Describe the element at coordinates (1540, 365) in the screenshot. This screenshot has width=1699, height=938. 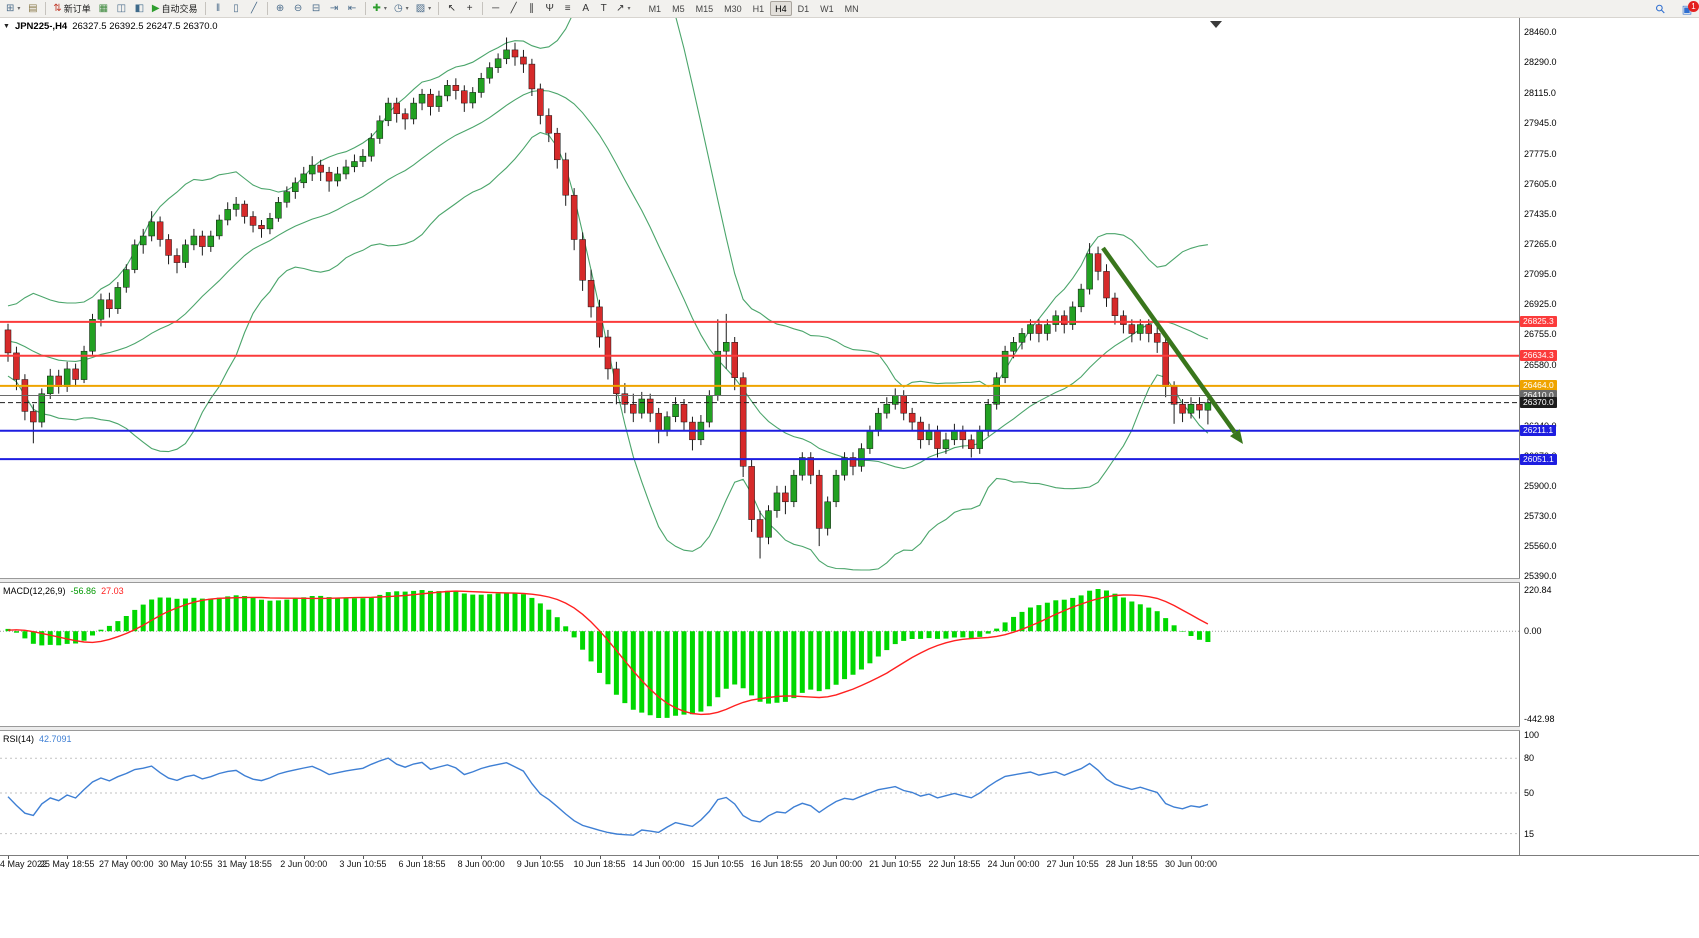
I see `price-tick: 26580.0` at that location.